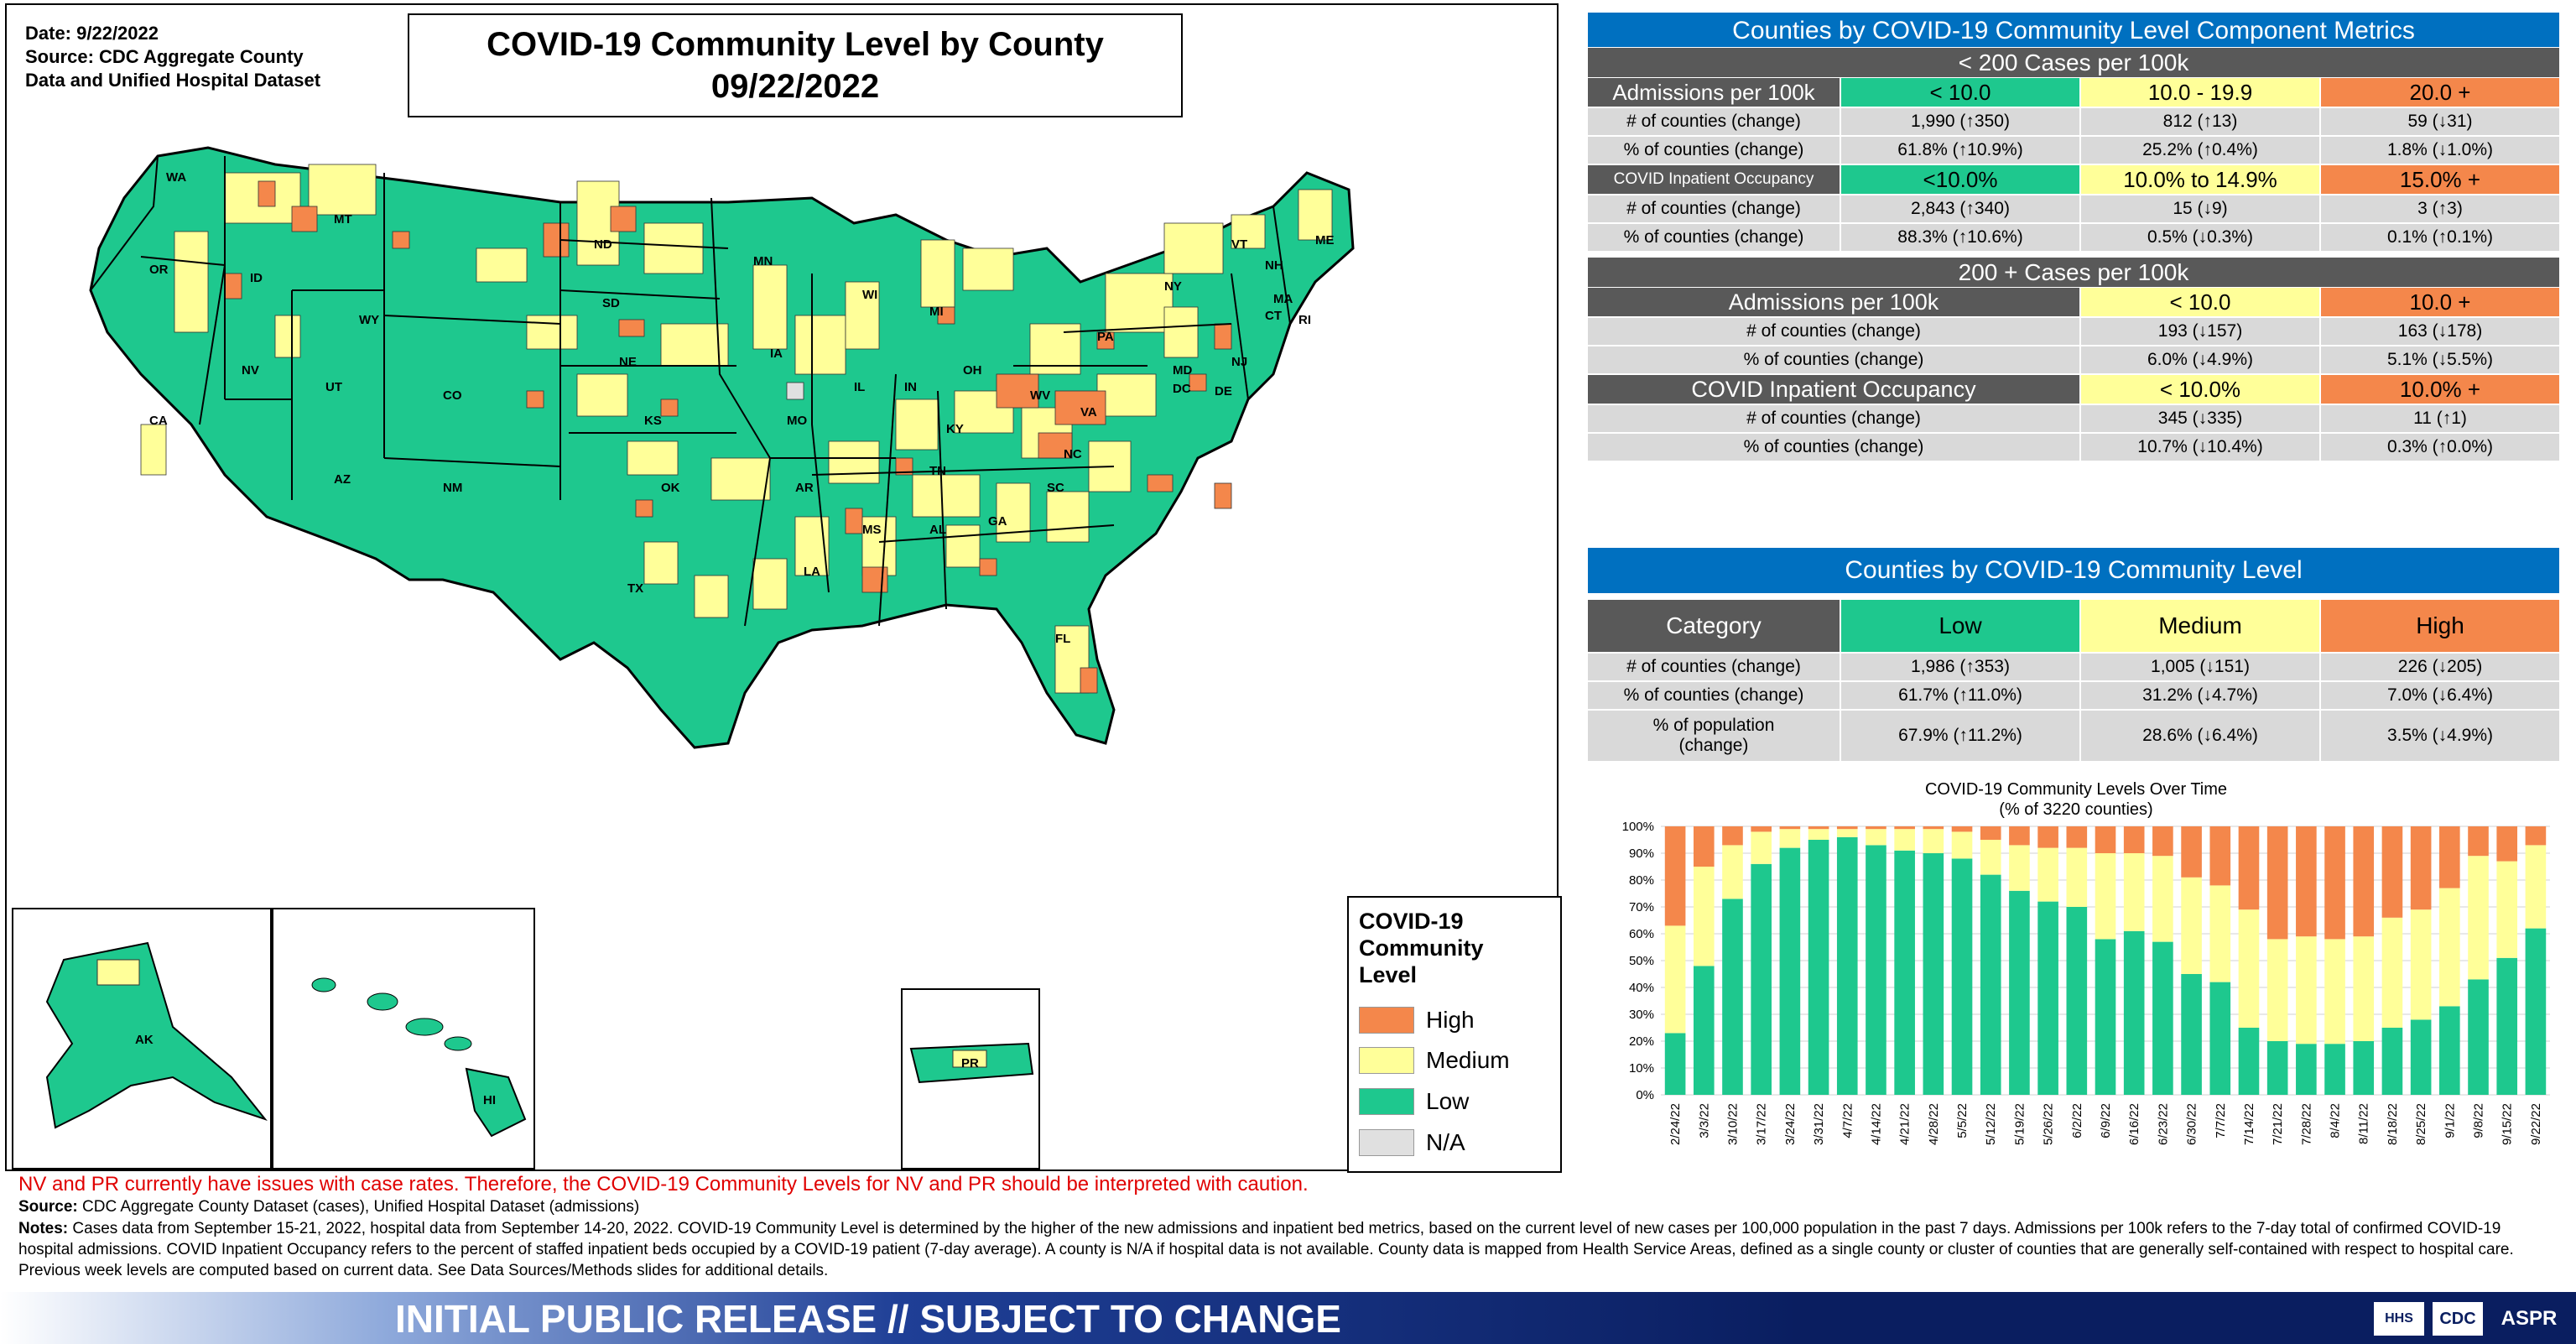 This screenshot has width=2576, height=1344. Describe the element at coordinates (2200, 331) in the screenshot. I see `cell-value: 193 (↓157)` at that location.